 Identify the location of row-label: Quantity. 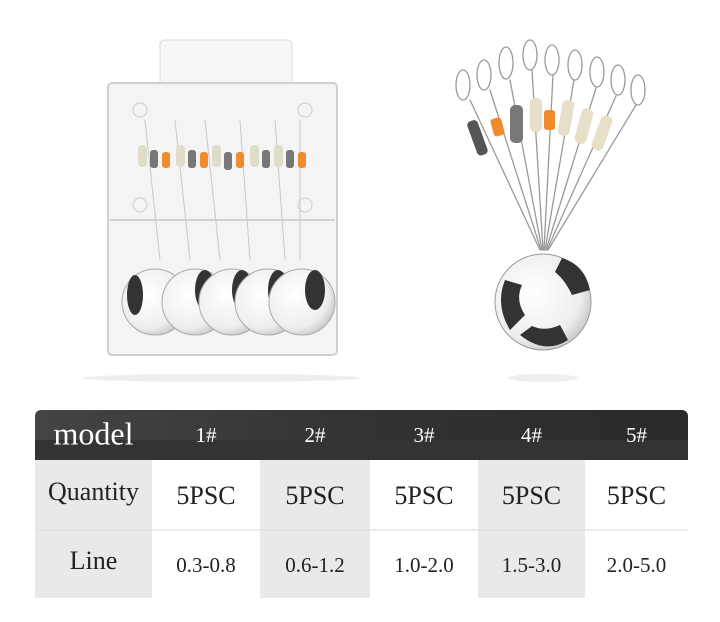
(93, 491).